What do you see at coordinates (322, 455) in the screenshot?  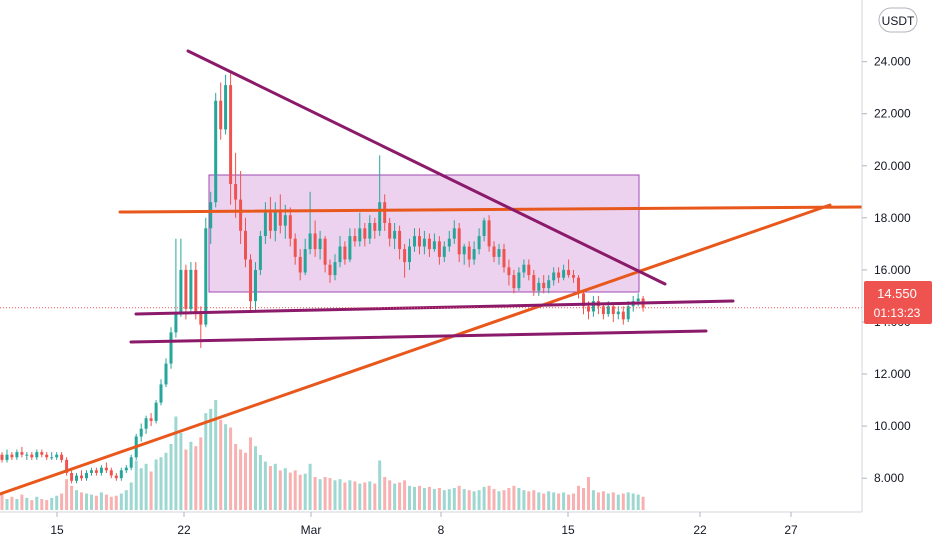 I see `volume-bars` at bounding box center [322, 455].